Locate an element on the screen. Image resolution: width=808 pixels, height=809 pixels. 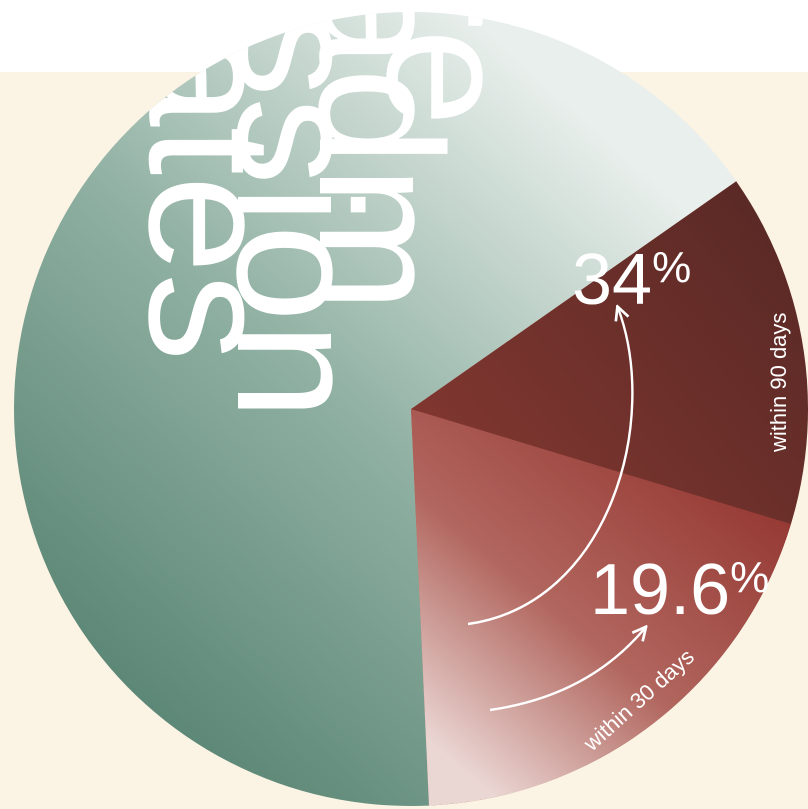
value-label-34-percent-sign: % is located at coordinates (671, 267).